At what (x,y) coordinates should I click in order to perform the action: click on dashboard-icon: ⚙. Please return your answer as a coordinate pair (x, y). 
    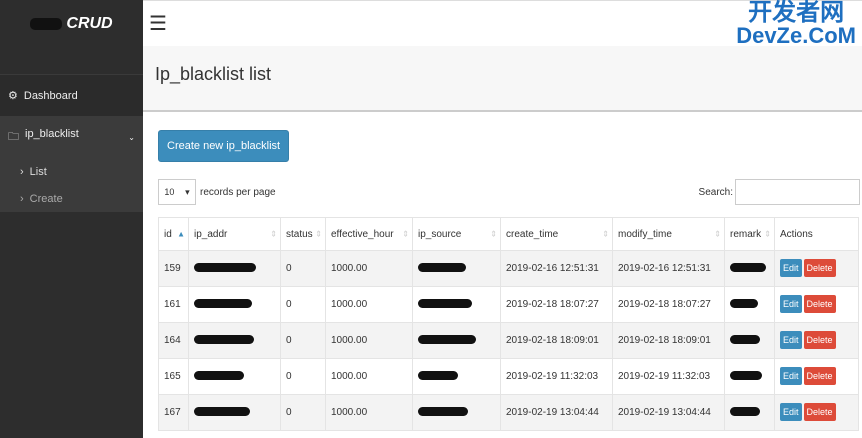
    Looking at the image, I should click on (13, 96).